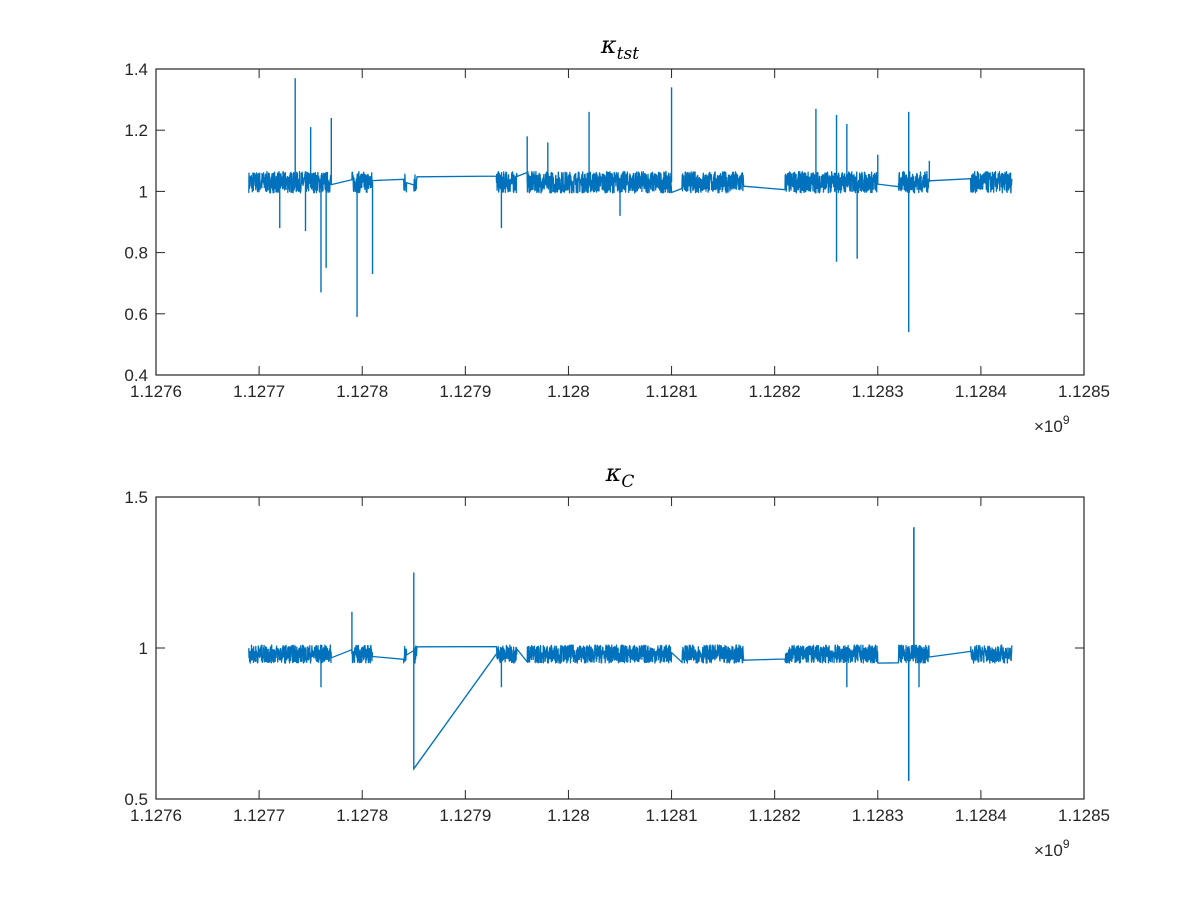  Describe the element at coordinates (136, 314) in the screenshot. I see `y-tick-label: 0.6` at that location.